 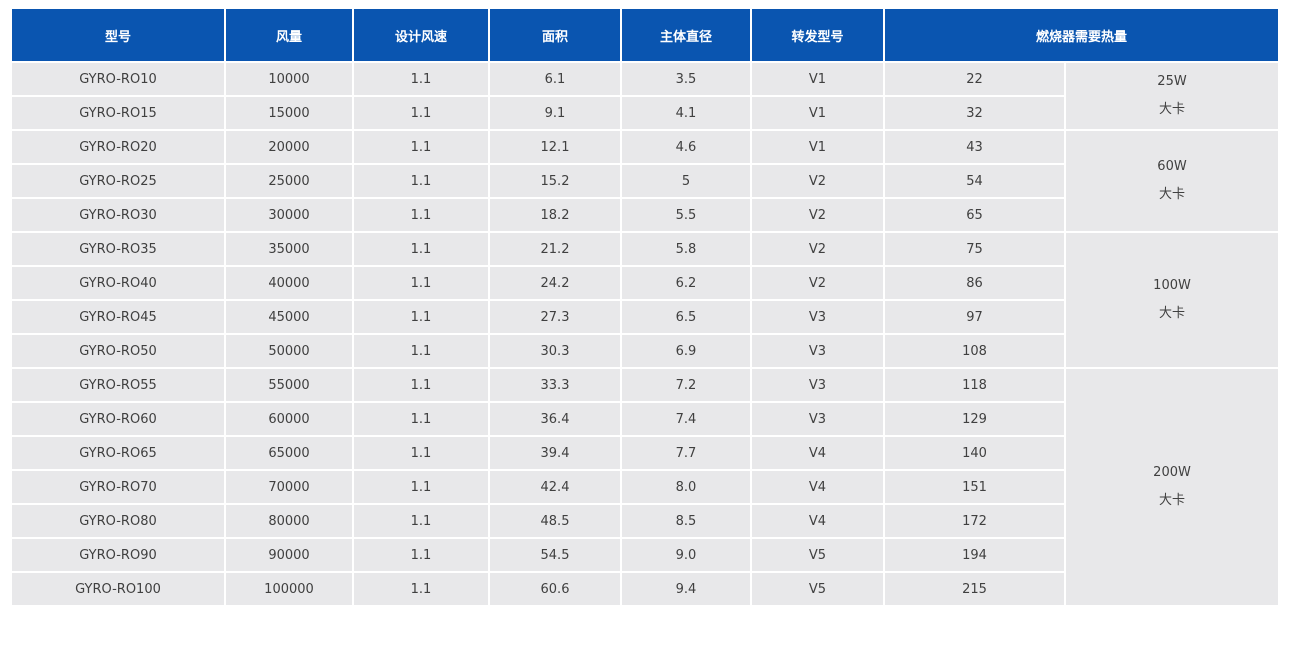 I want to click on cell-model: GYRO-RO70, so click(x=118, y=487).